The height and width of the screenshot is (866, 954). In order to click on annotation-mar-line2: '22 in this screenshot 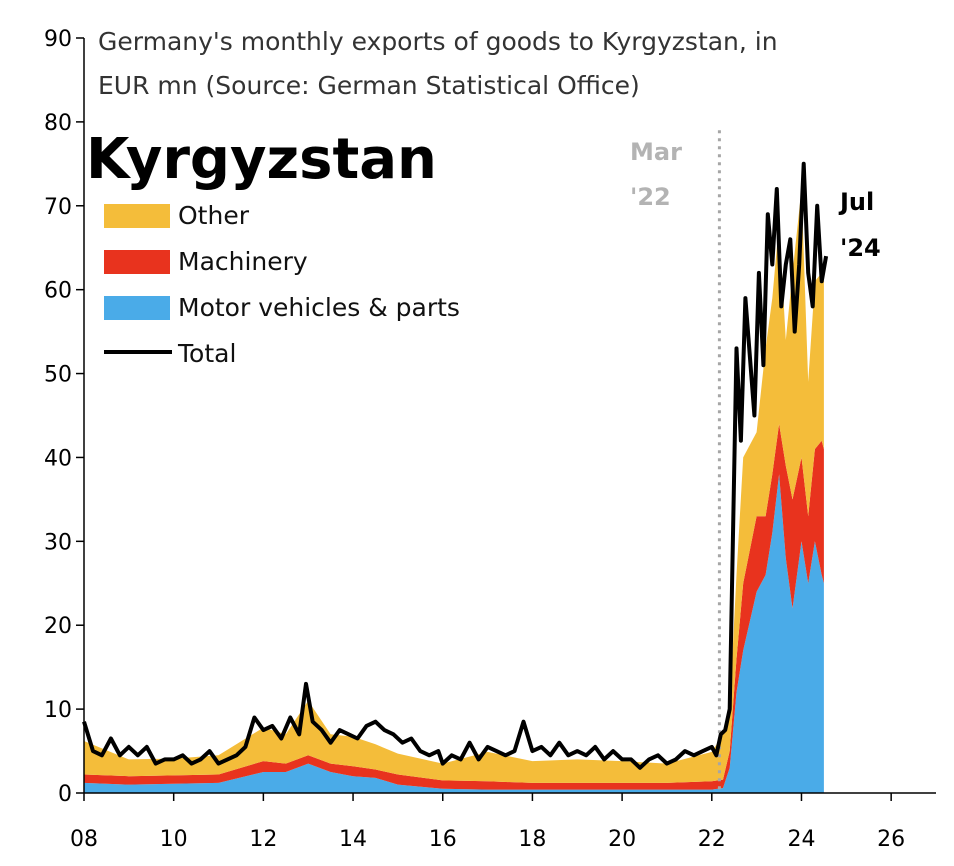, I will do `click(650, 197)`.